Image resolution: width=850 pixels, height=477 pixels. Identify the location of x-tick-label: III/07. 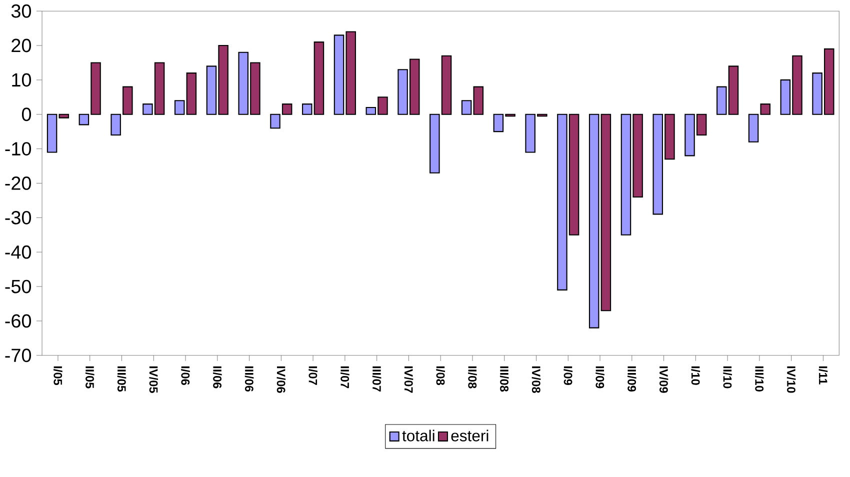
(377, 379).